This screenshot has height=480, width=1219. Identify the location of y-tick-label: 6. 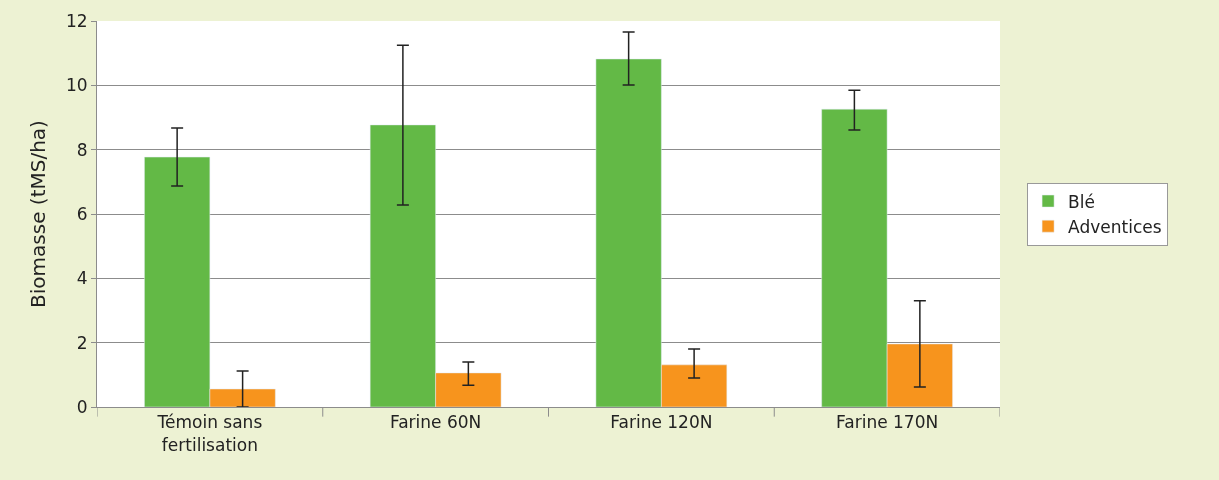
(82, 213).